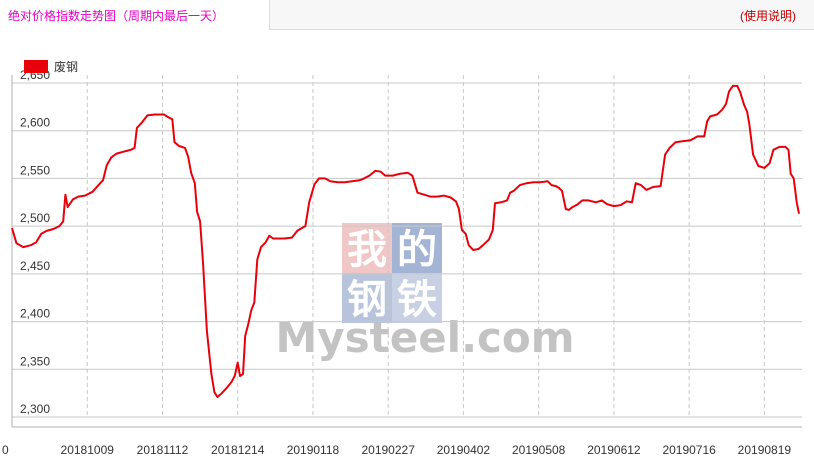 The height and width of the screenshot is (464, 814). I want to click on legend-label: 废钢, so click(66, 66).